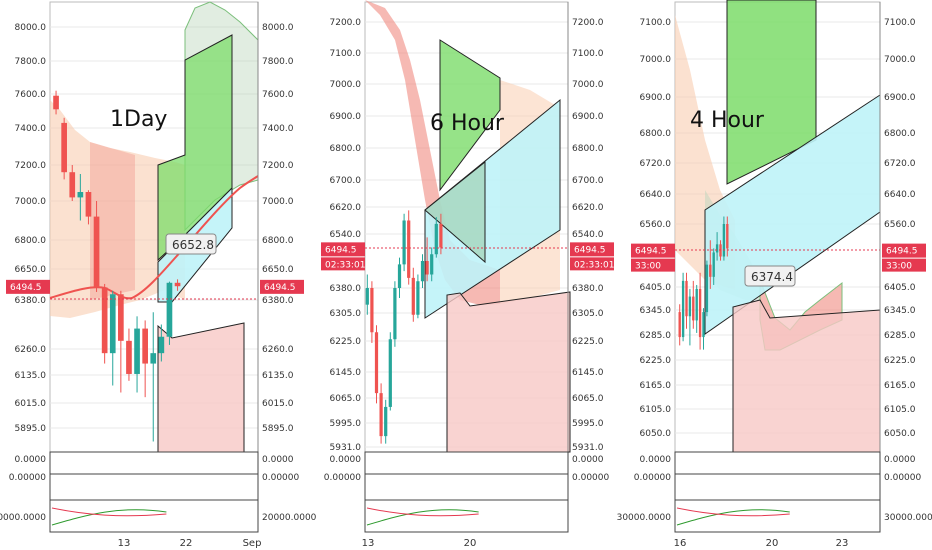 This screenshot has width=932, height=550. I want to click on current-price-flag-left: 6494.5, so click(343, 249).